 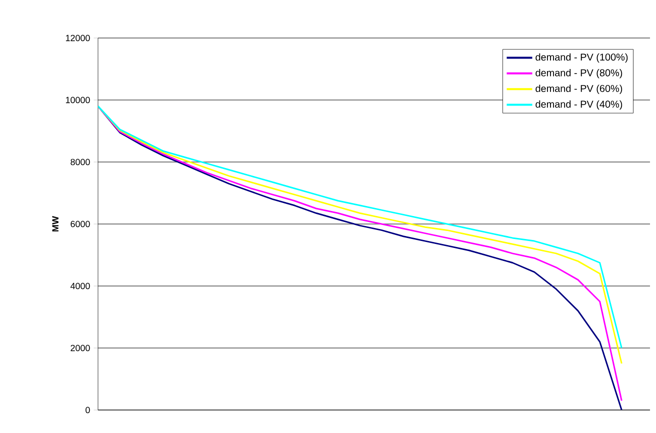 I want to click on y-tick-label: 0, so click(x=88, y=410).